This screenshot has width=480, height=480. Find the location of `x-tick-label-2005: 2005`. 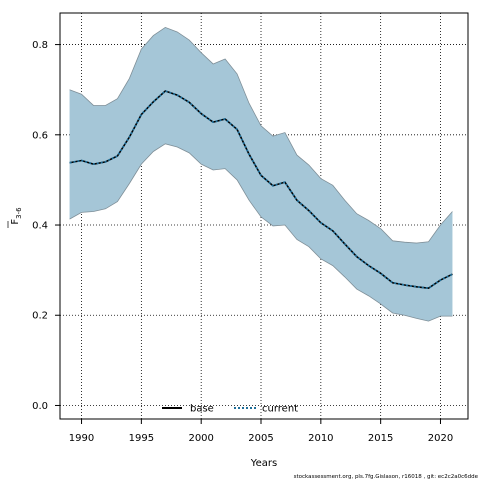

x-tick-label-2005: 2005 is located at coordinates (260, 438).